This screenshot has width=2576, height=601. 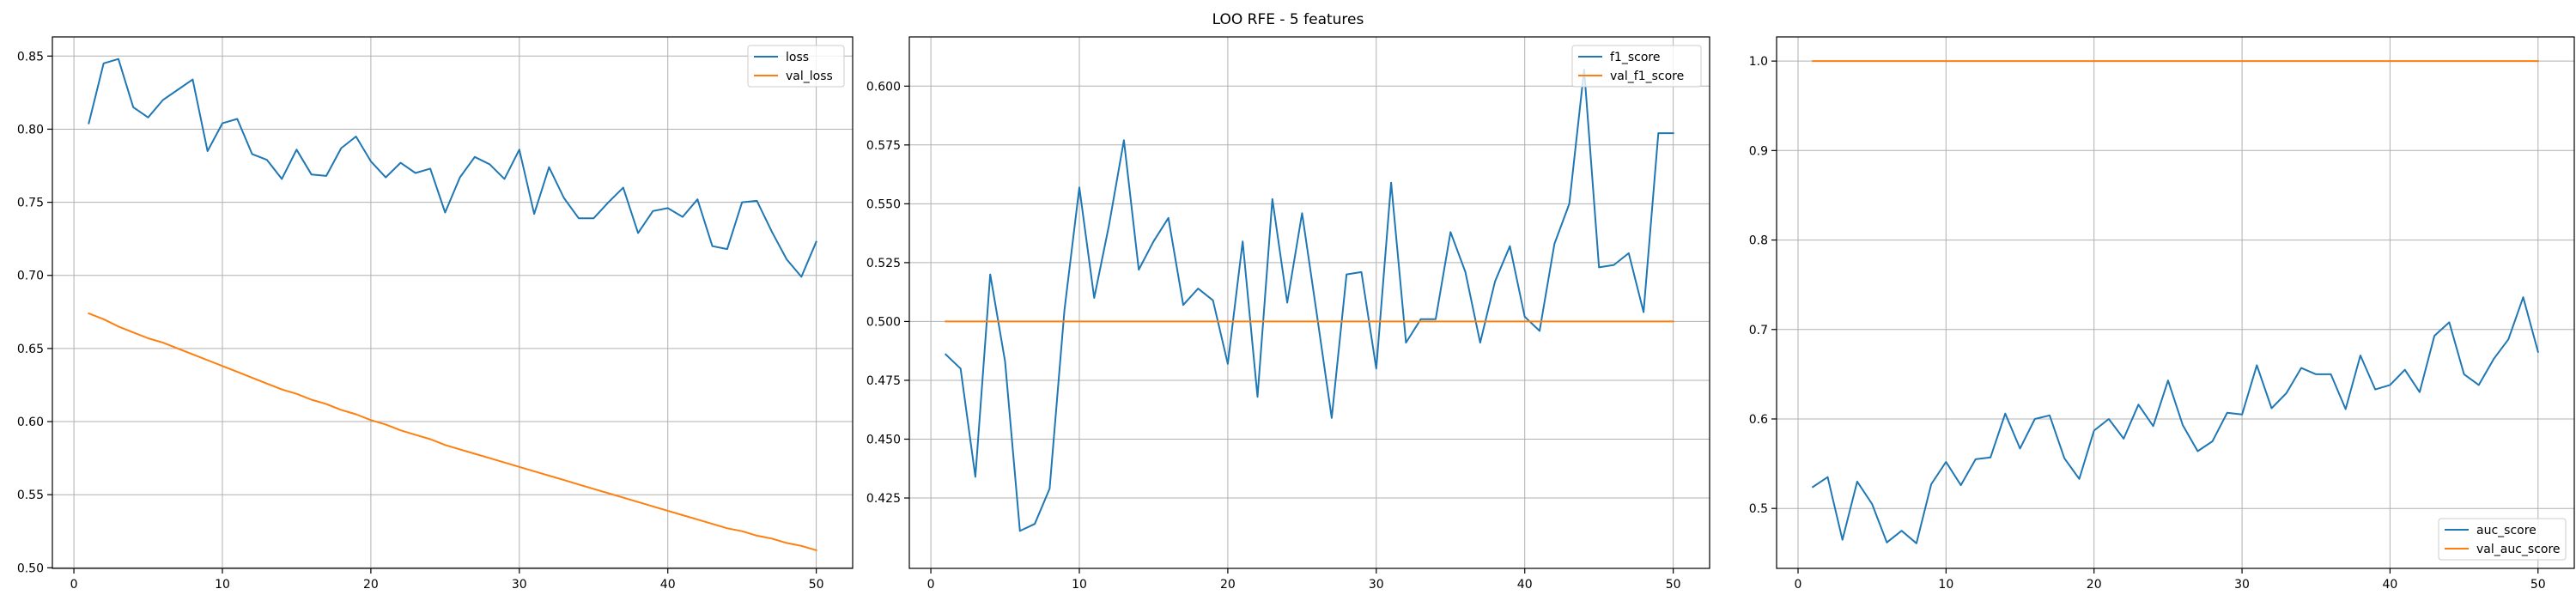 What do you see at coordinates (884, 322) in the screenshot?
I see `y-tick-label: 0.500` at bounding box center [884, 322].